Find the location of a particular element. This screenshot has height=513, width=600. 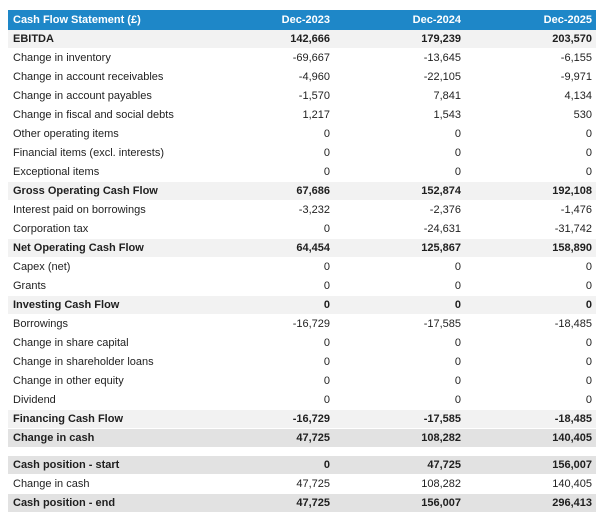

cell-value: -22,105 is located at coordinates (399, 77).